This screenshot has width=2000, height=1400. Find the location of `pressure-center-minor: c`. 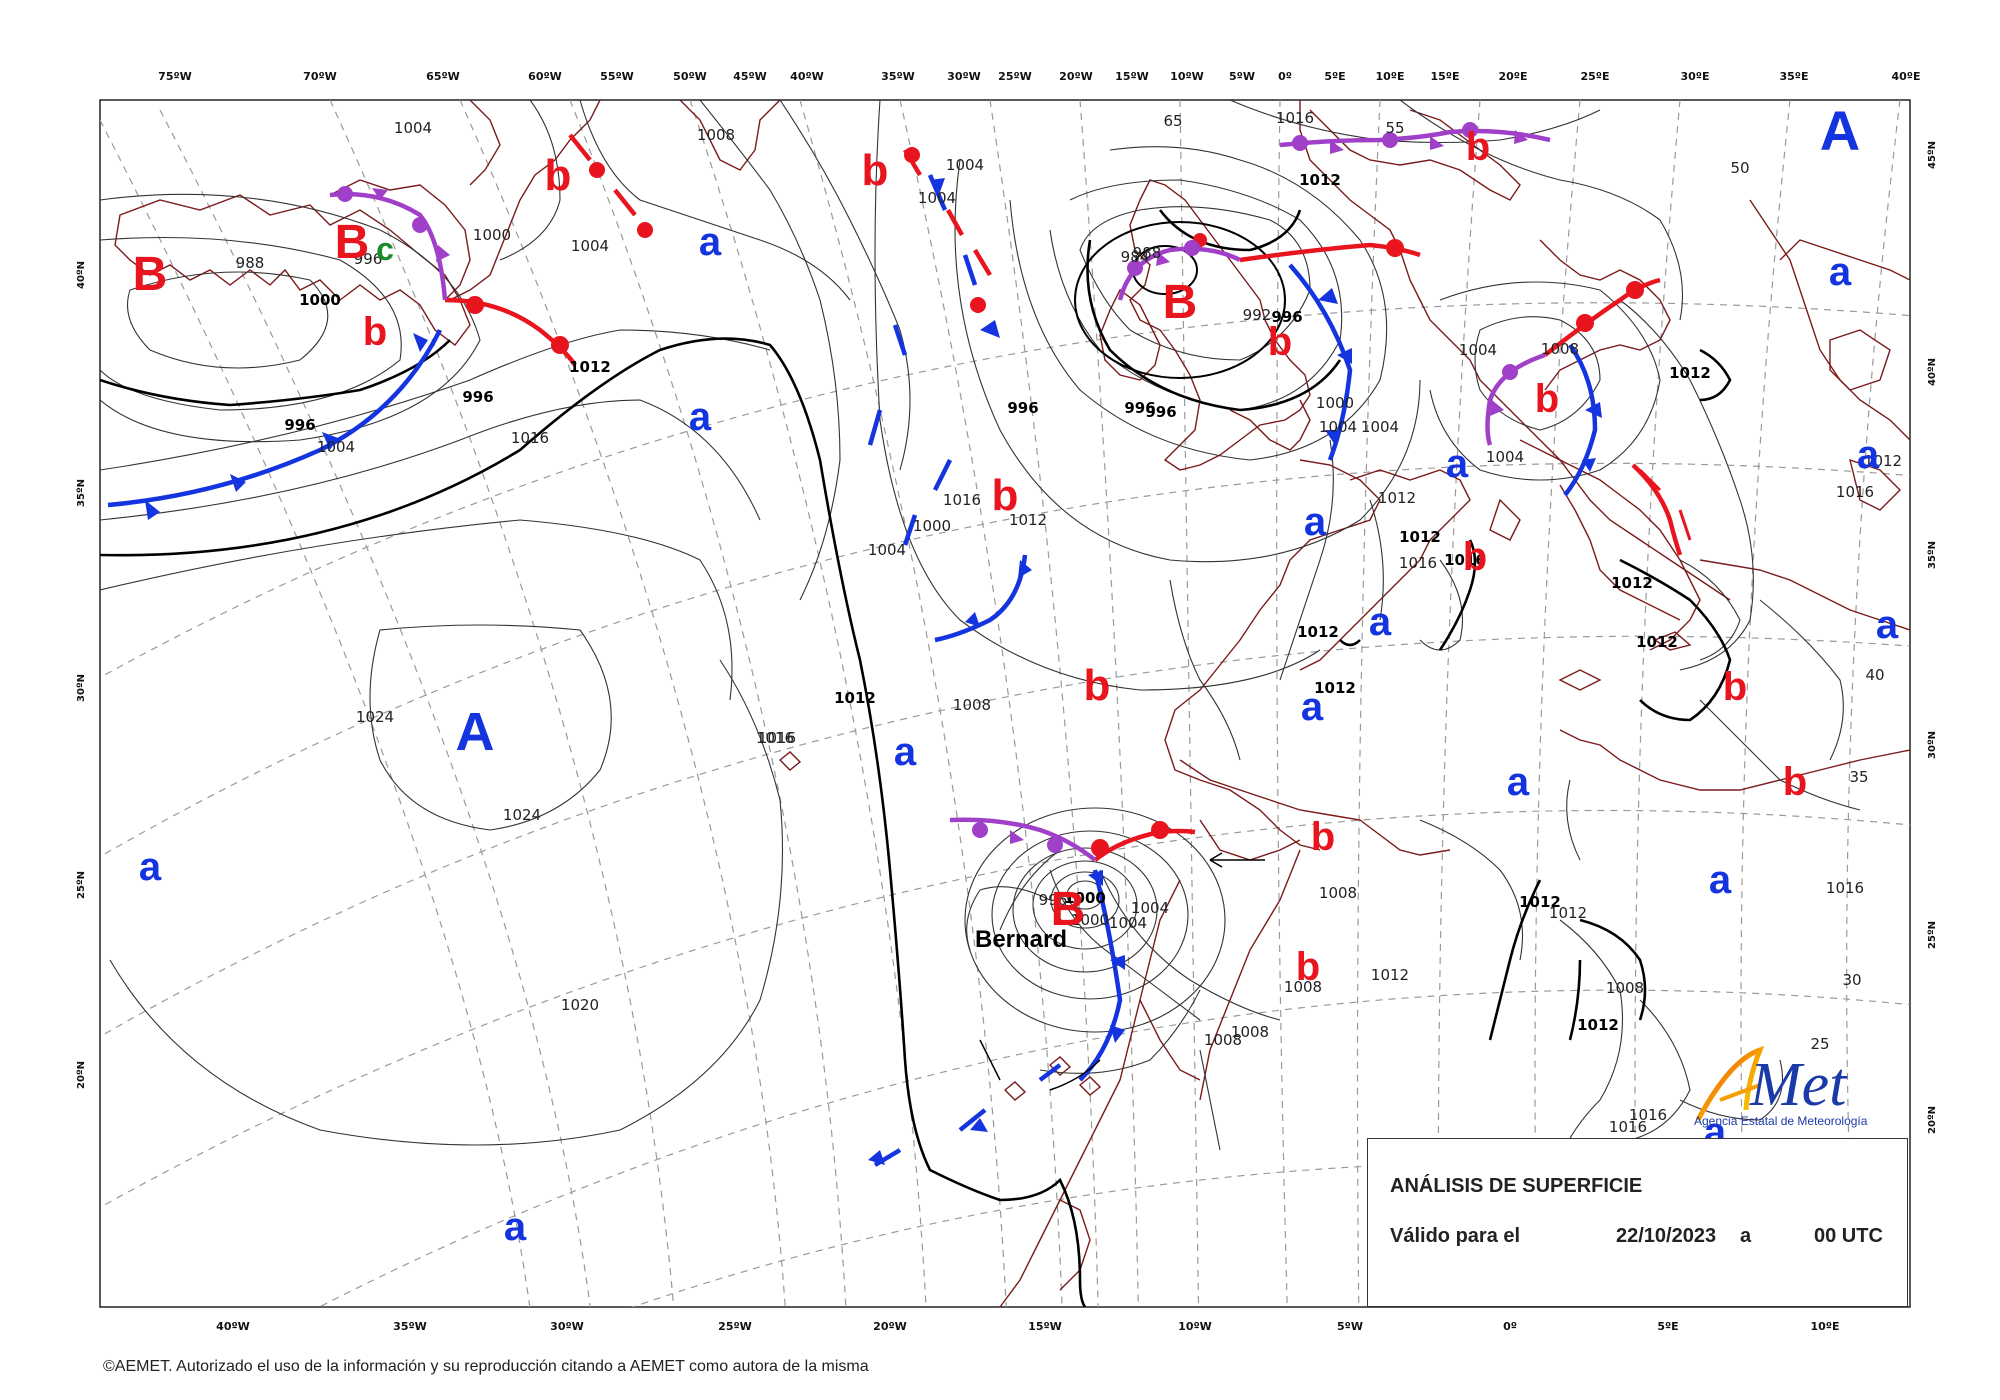

pressure-center-minor: c is located at coordinates (385, 249).